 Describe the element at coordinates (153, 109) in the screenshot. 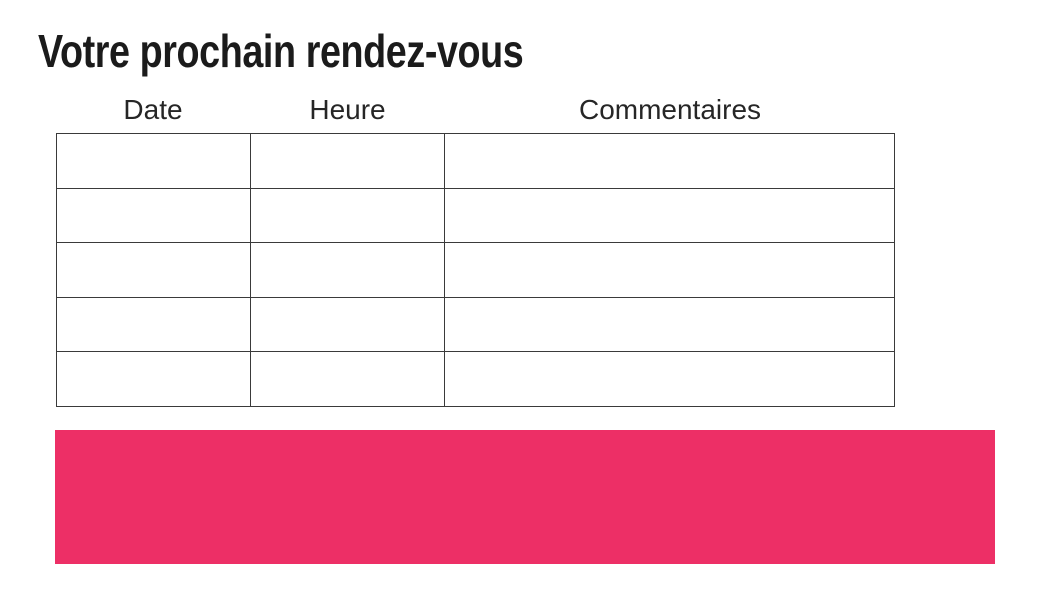

I see `column-header-date: Date` at that location.